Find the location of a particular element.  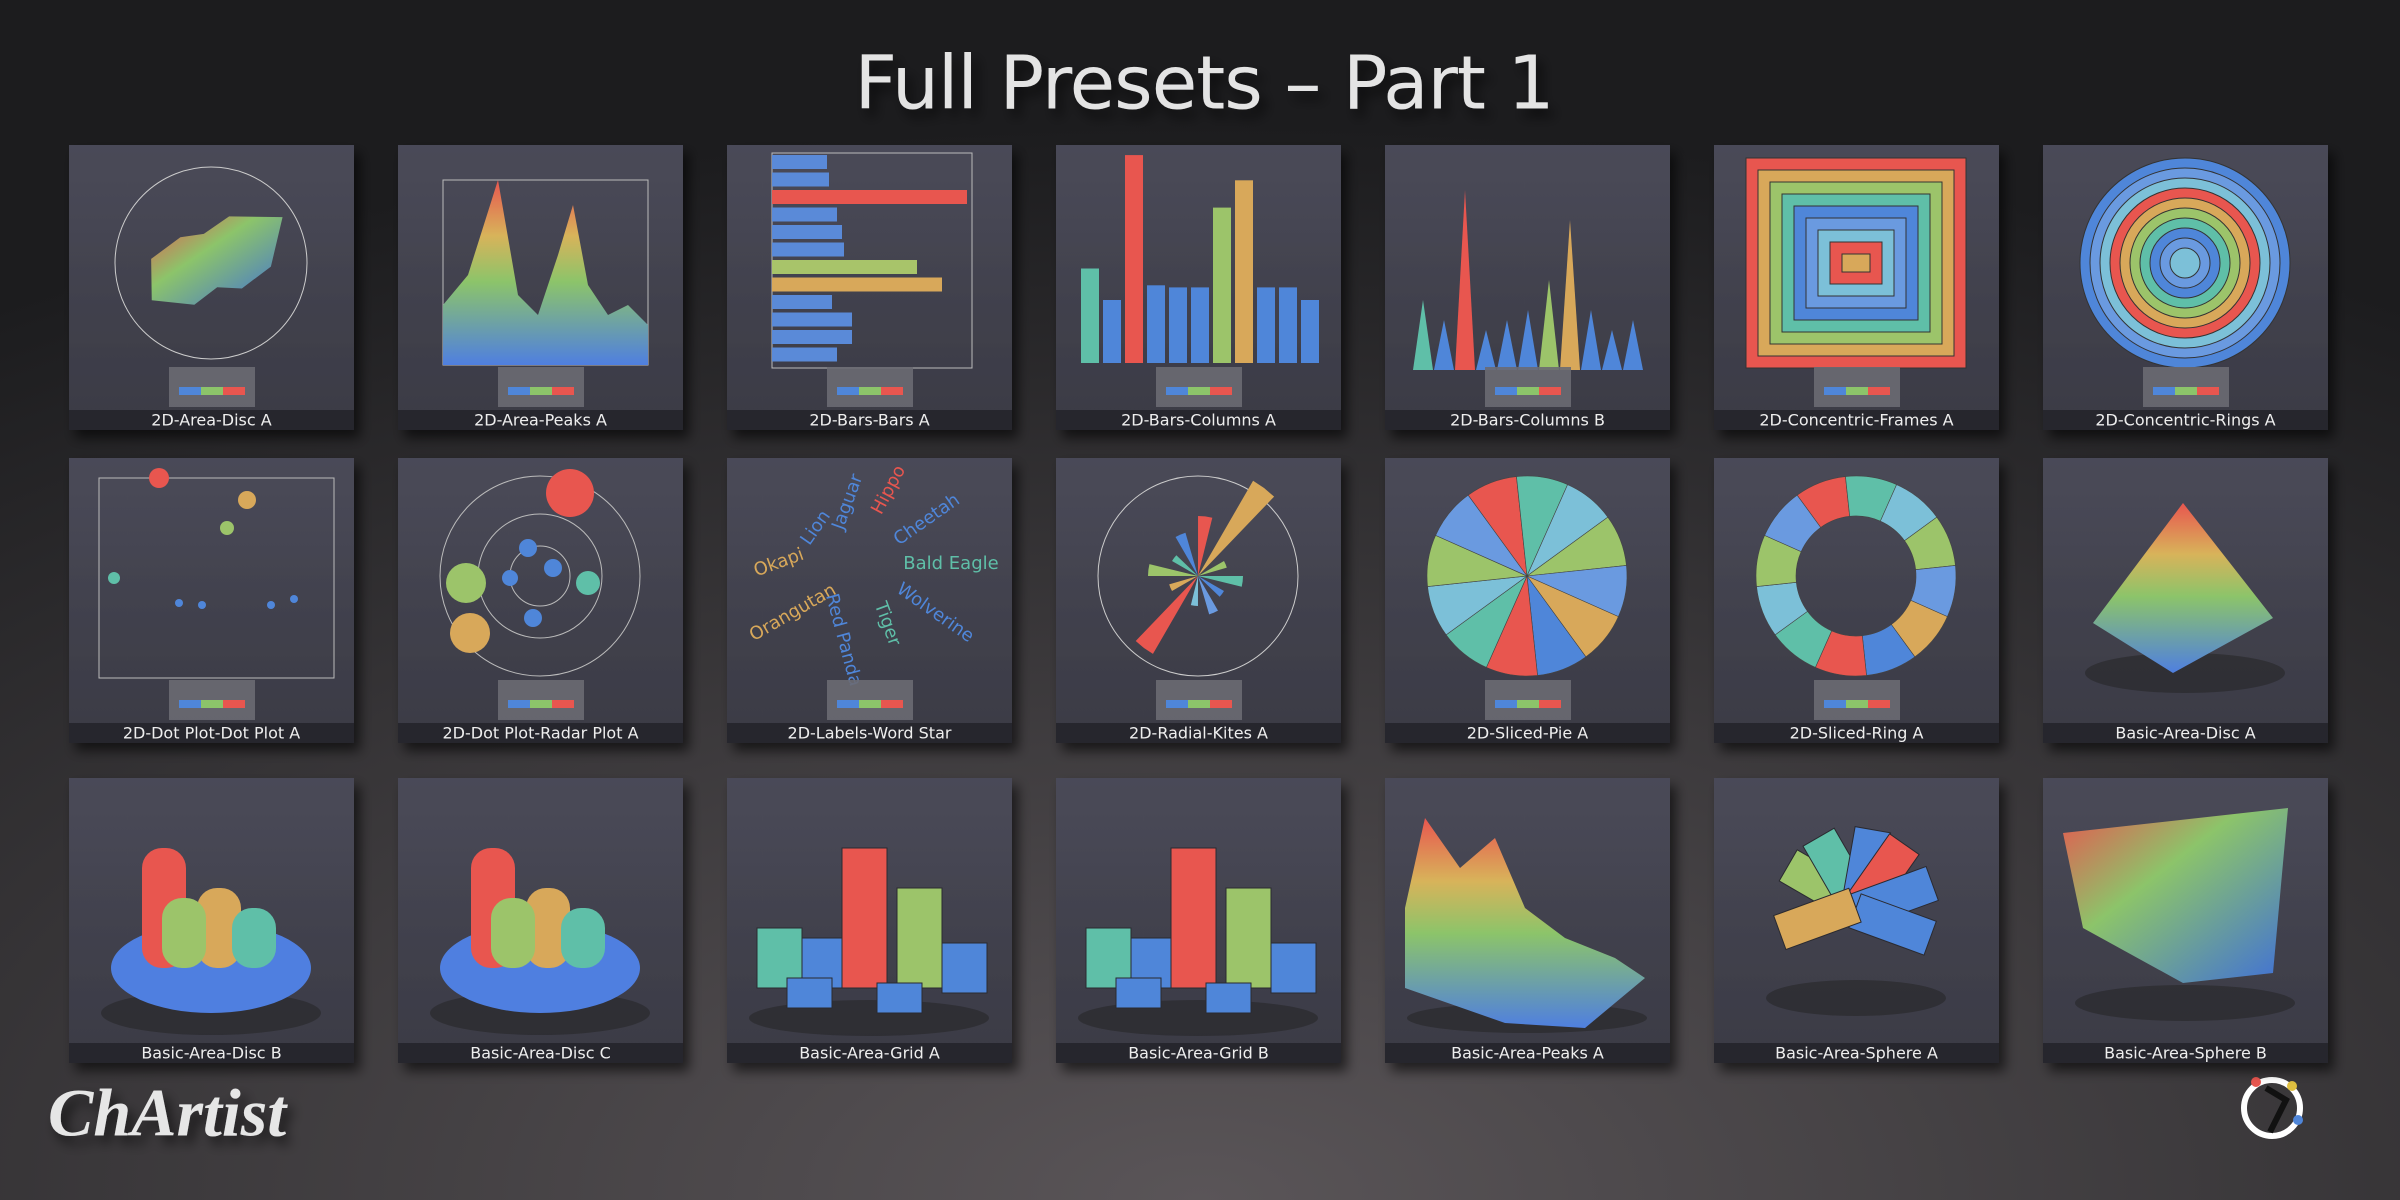

preset-tile: 2D-Bars-Columns B is located at coordinates (1527, 287).